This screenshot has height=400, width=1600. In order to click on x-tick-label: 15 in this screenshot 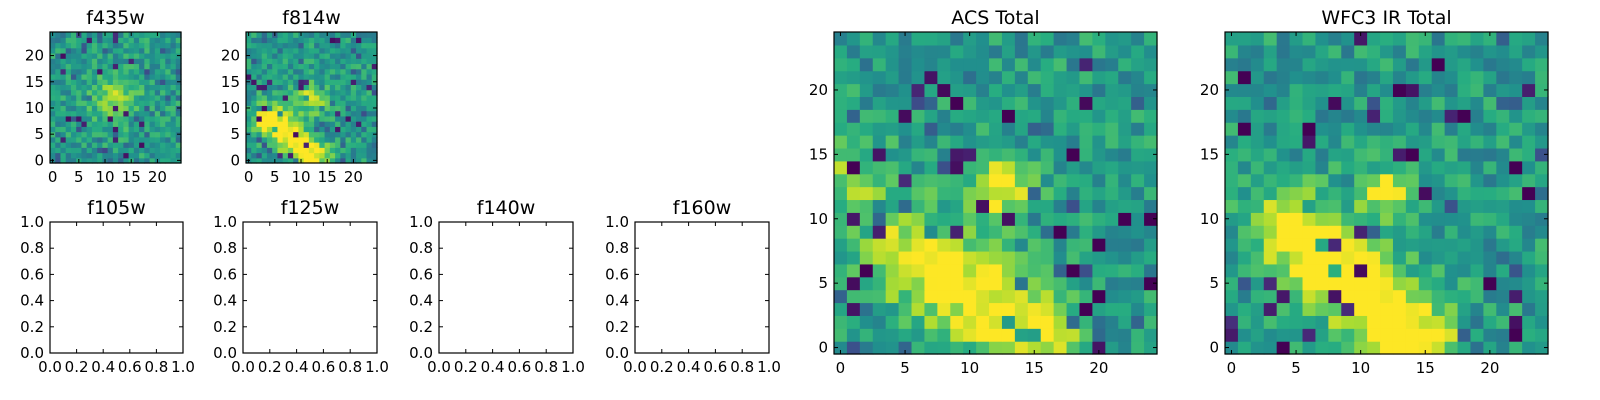, I will do `click(1034, 368)`.